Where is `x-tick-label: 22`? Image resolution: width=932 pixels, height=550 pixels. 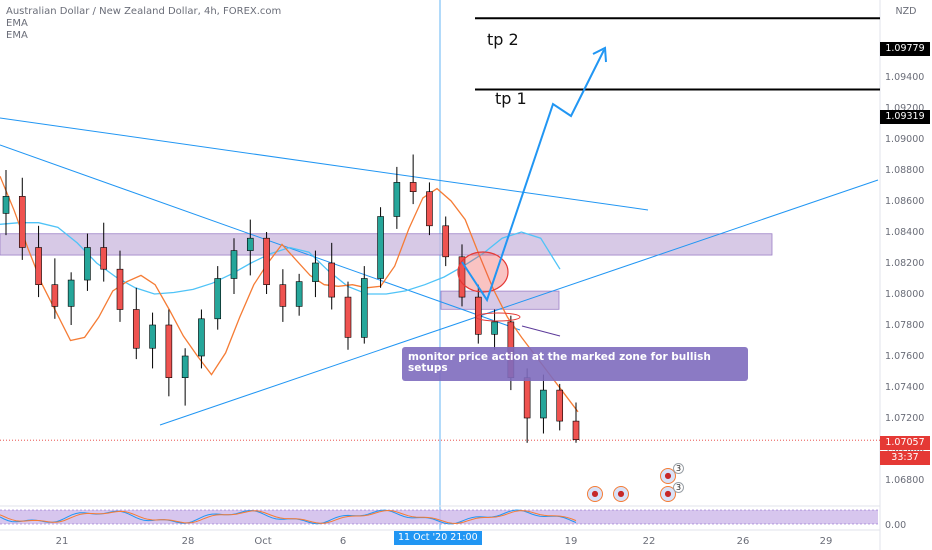
x-tick-label: 22 is located at coordinates (649, 541).